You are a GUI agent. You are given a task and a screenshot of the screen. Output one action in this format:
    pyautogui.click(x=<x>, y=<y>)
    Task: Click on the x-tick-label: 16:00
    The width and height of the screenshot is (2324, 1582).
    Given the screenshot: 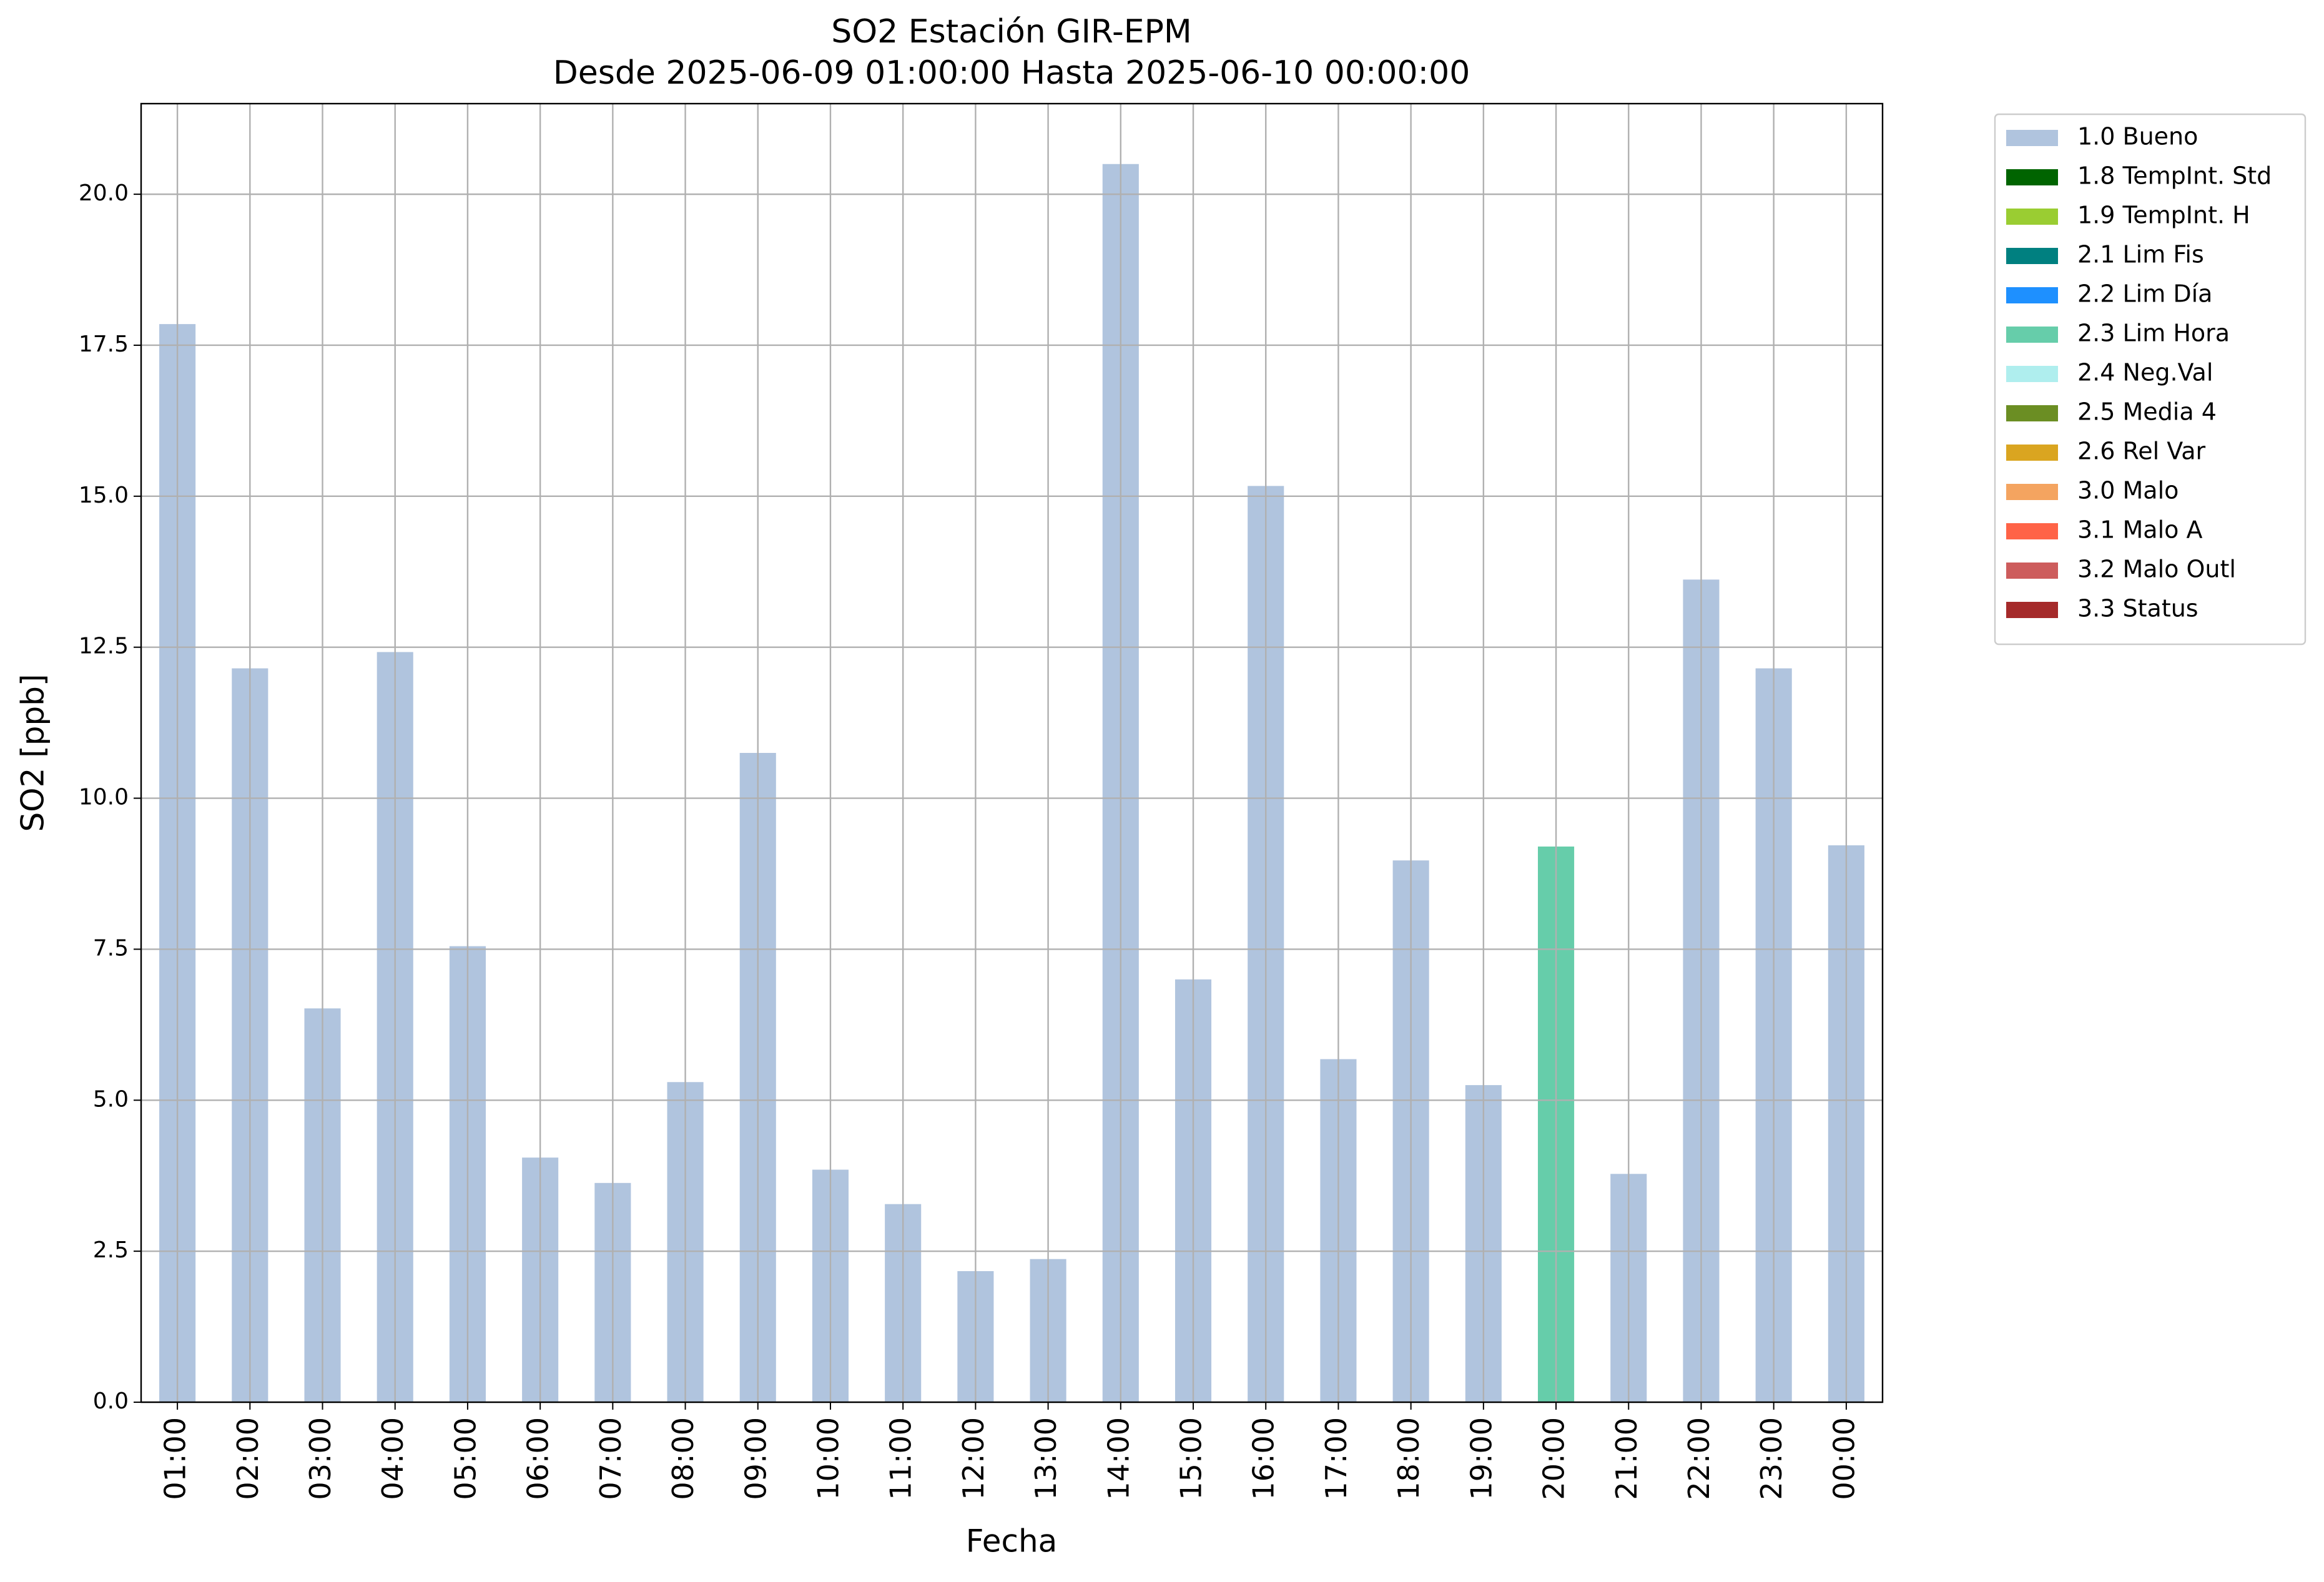 What is the action you would take?
    pyautogui.click(x=1264, y=1458)
    